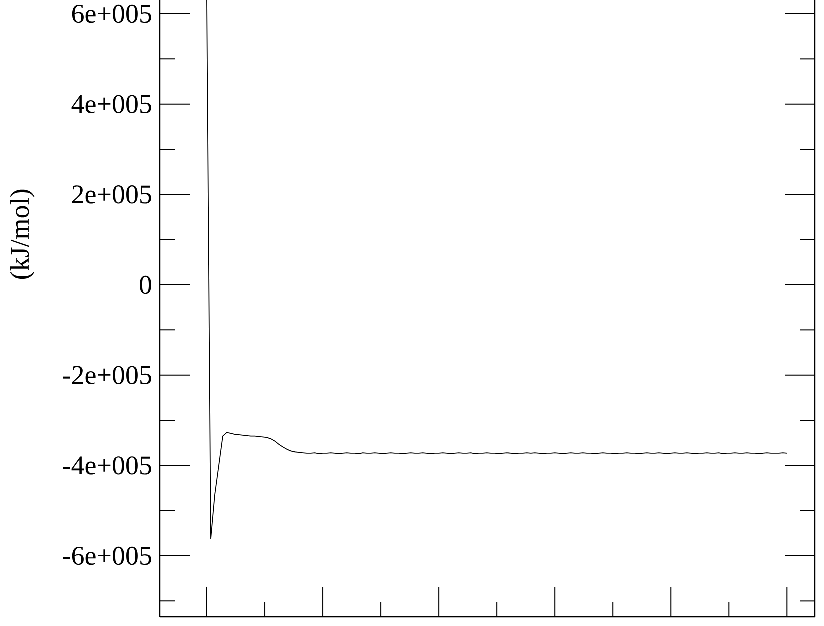  What do you see at coordinates (112, 104) in the screenshot?
I see `y-tick-label: 4e+005` at bounding box center [112, 104].